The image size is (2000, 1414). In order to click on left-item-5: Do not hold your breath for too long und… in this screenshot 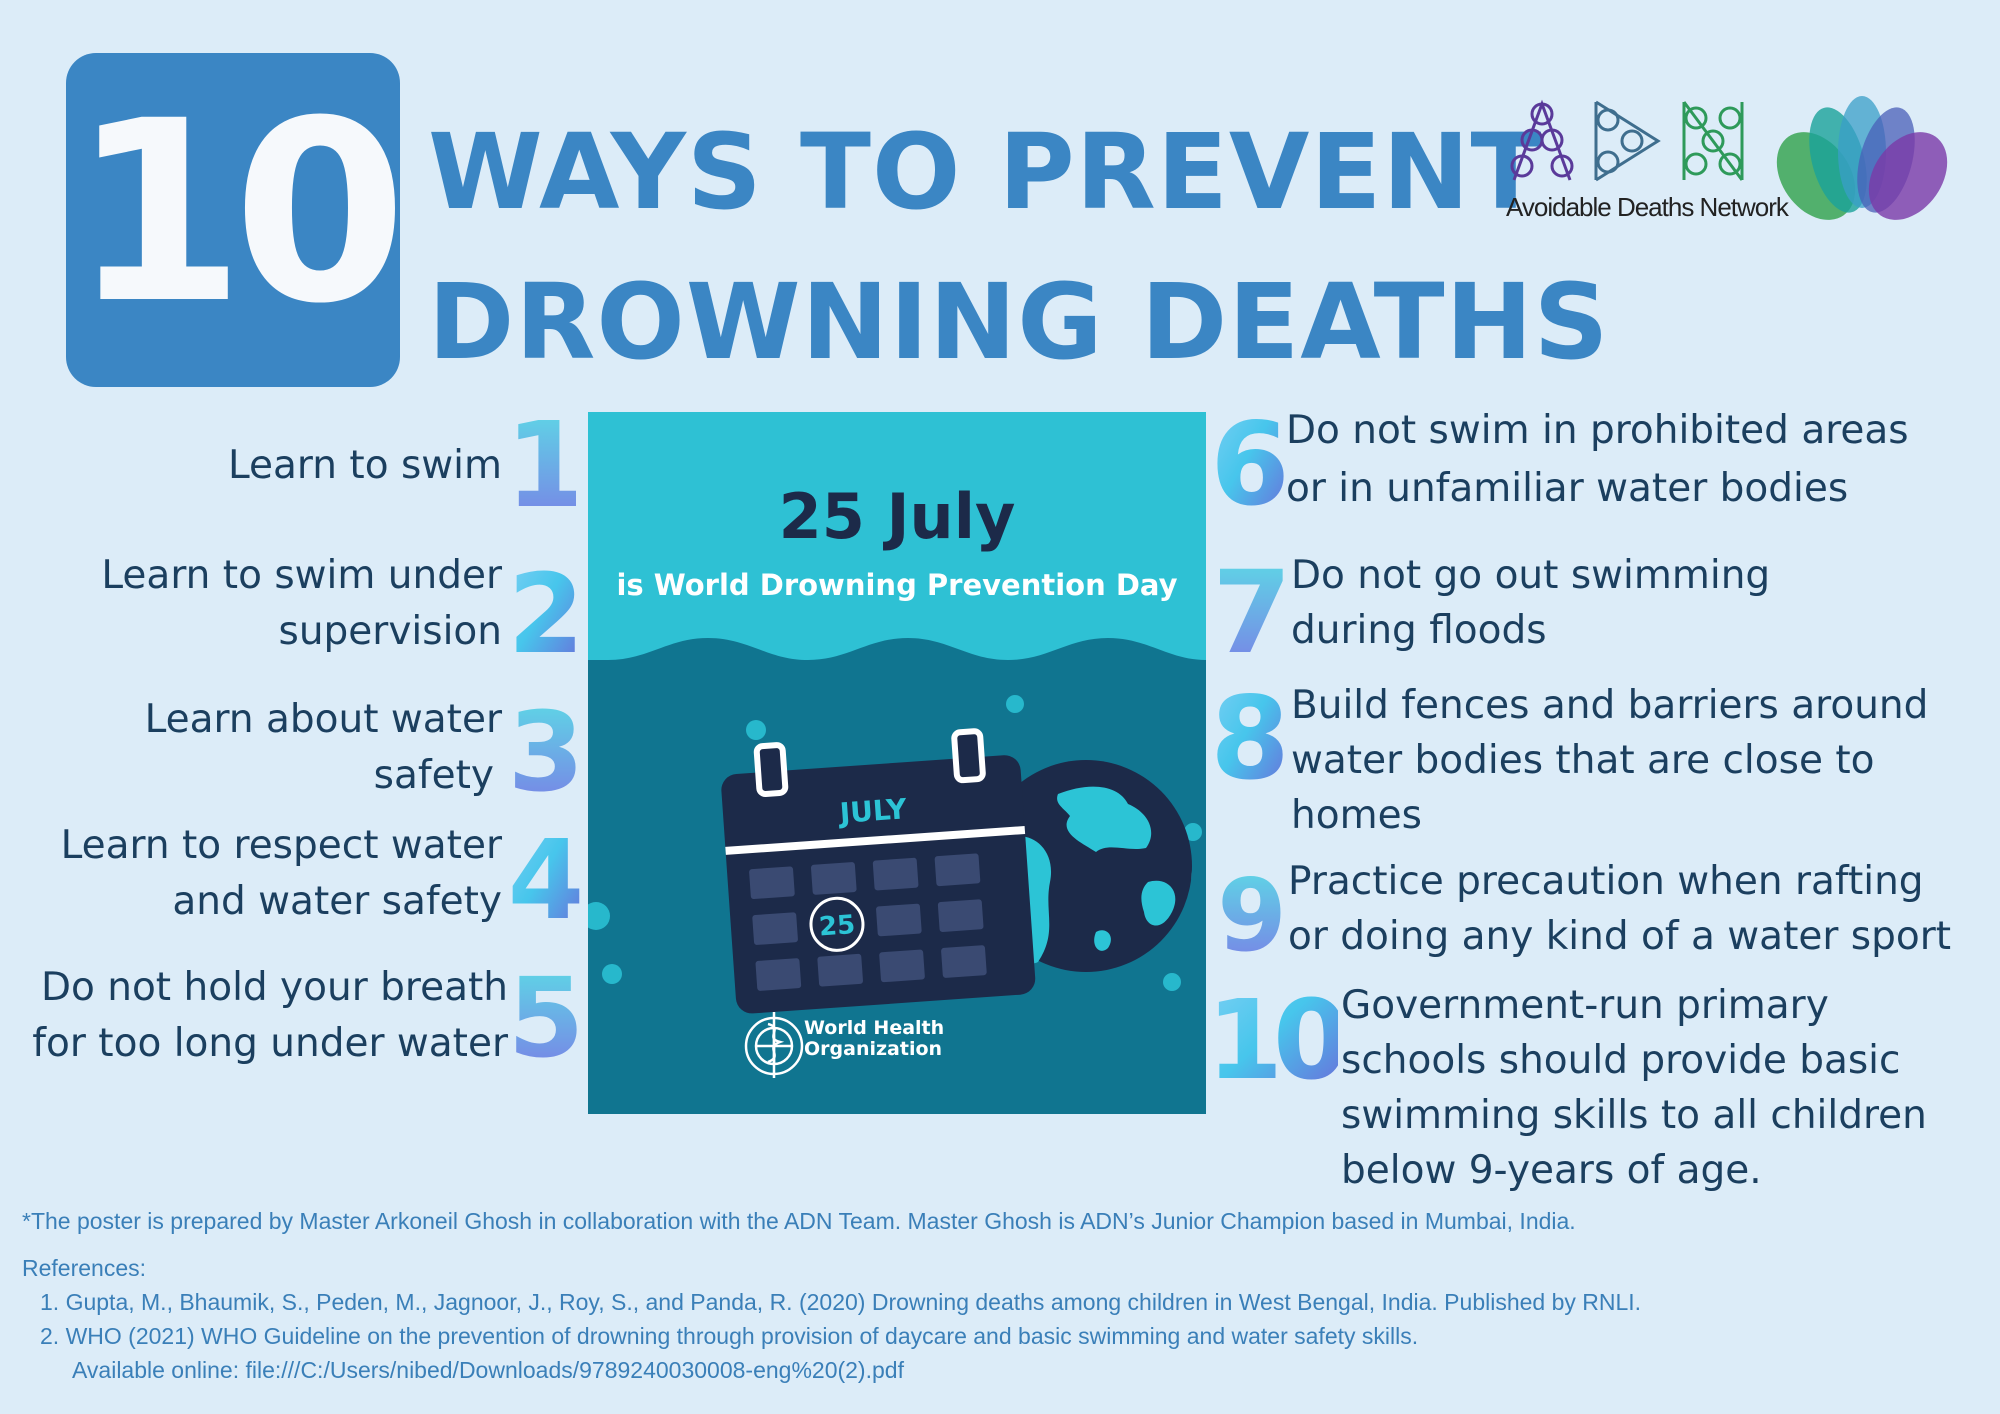, I will do `click(270, 1015)`.